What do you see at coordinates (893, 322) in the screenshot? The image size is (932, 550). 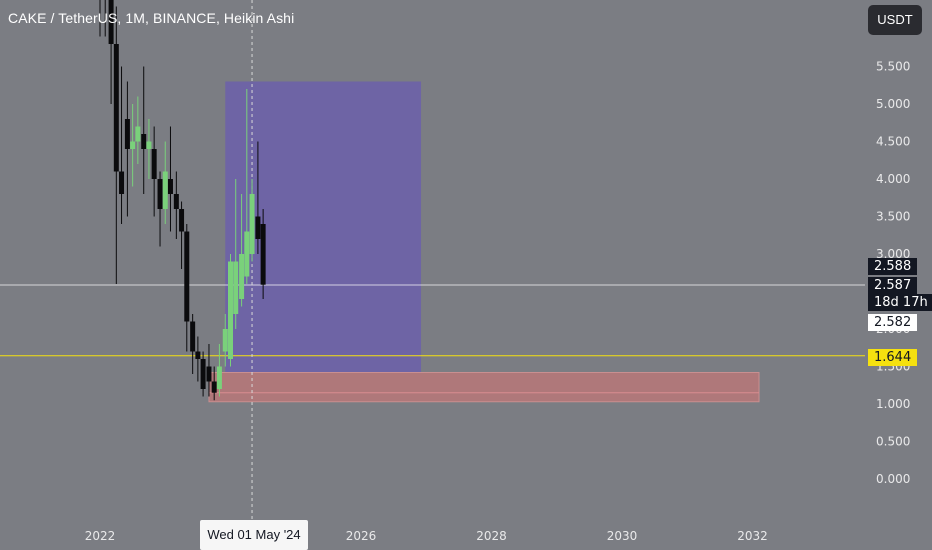 I see `price-tag-low: 2.582` at bounding box center [893, 322].